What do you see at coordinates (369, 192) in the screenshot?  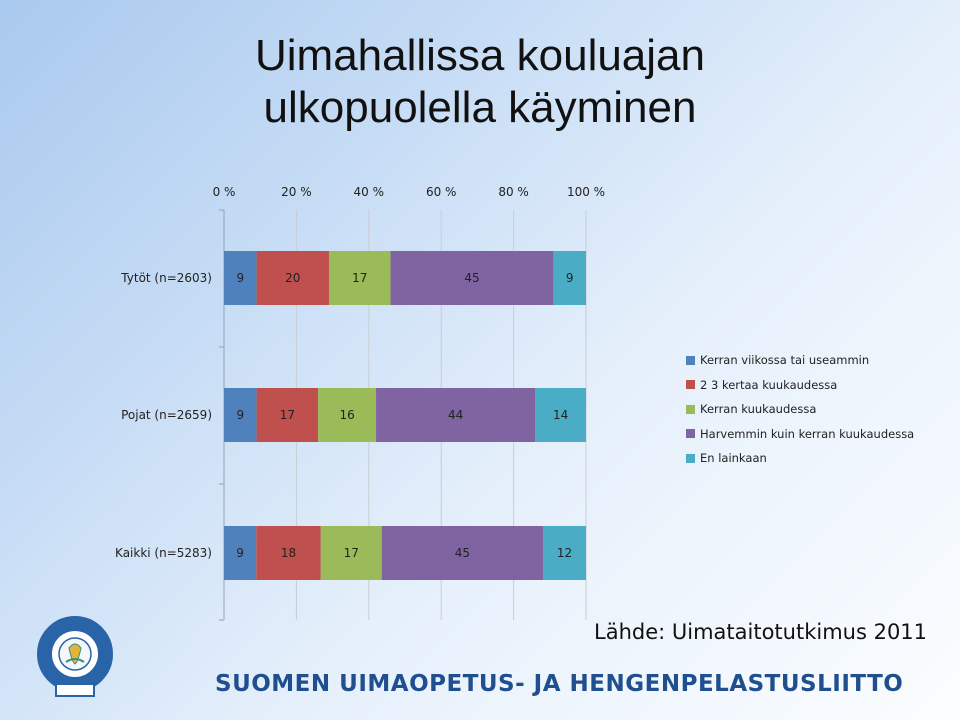 I see `x-tick-label: 40 %` at bounding box center [369, 192].